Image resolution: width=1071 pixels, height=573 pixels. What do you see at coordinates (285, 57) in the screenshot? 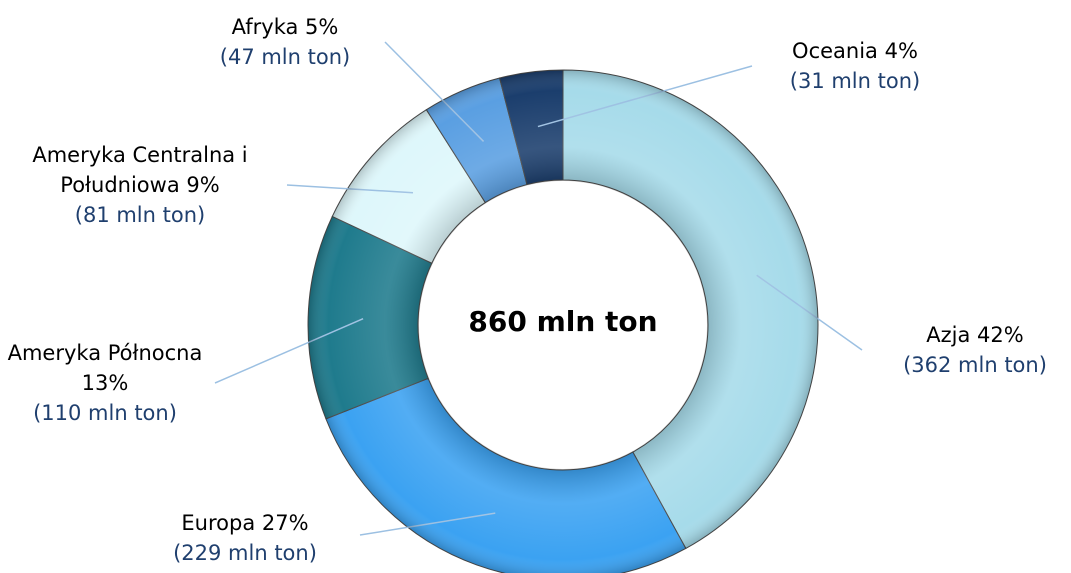
I see `sublabel: (47 mln ton)` at bounding box center [285, 57].